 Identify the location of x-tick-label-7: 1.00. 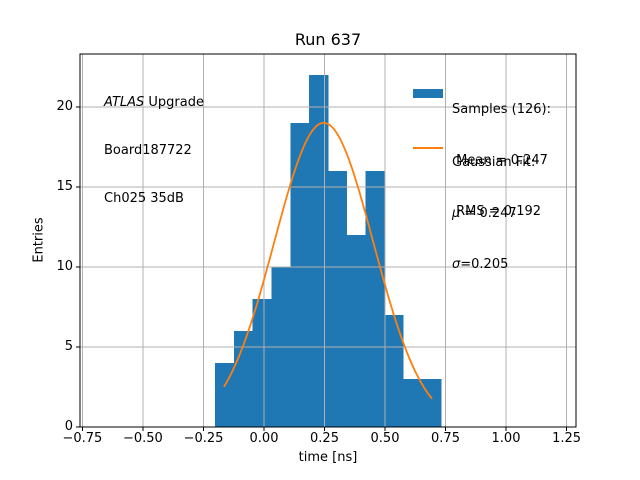
(506, 438).